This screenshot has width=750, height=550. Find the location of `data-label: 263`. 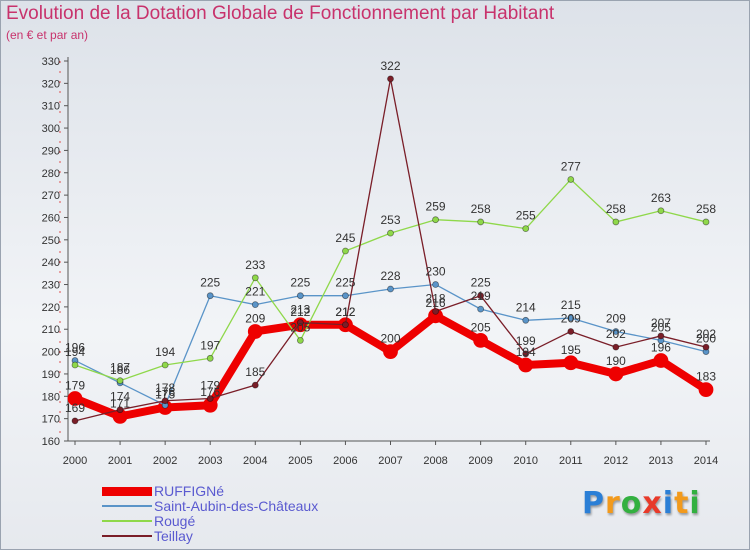

data-label: 263 is located at coordinates (661, 198).